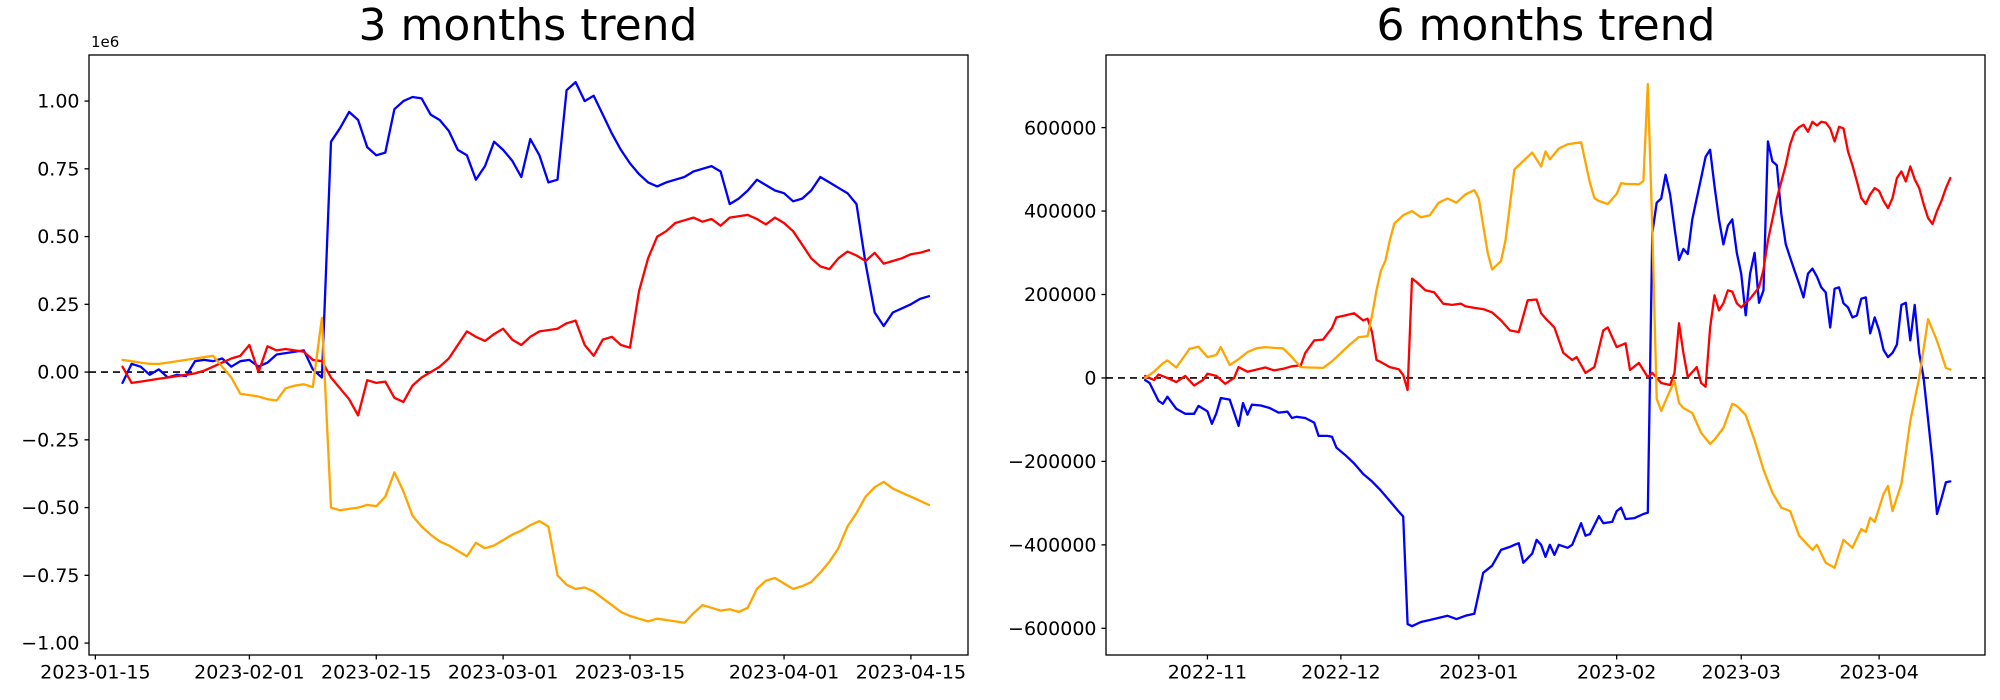  Describe the element at coordinates (376, 673) in the screenshot. I see `x-tick-label: 2023-02-15` at that location.